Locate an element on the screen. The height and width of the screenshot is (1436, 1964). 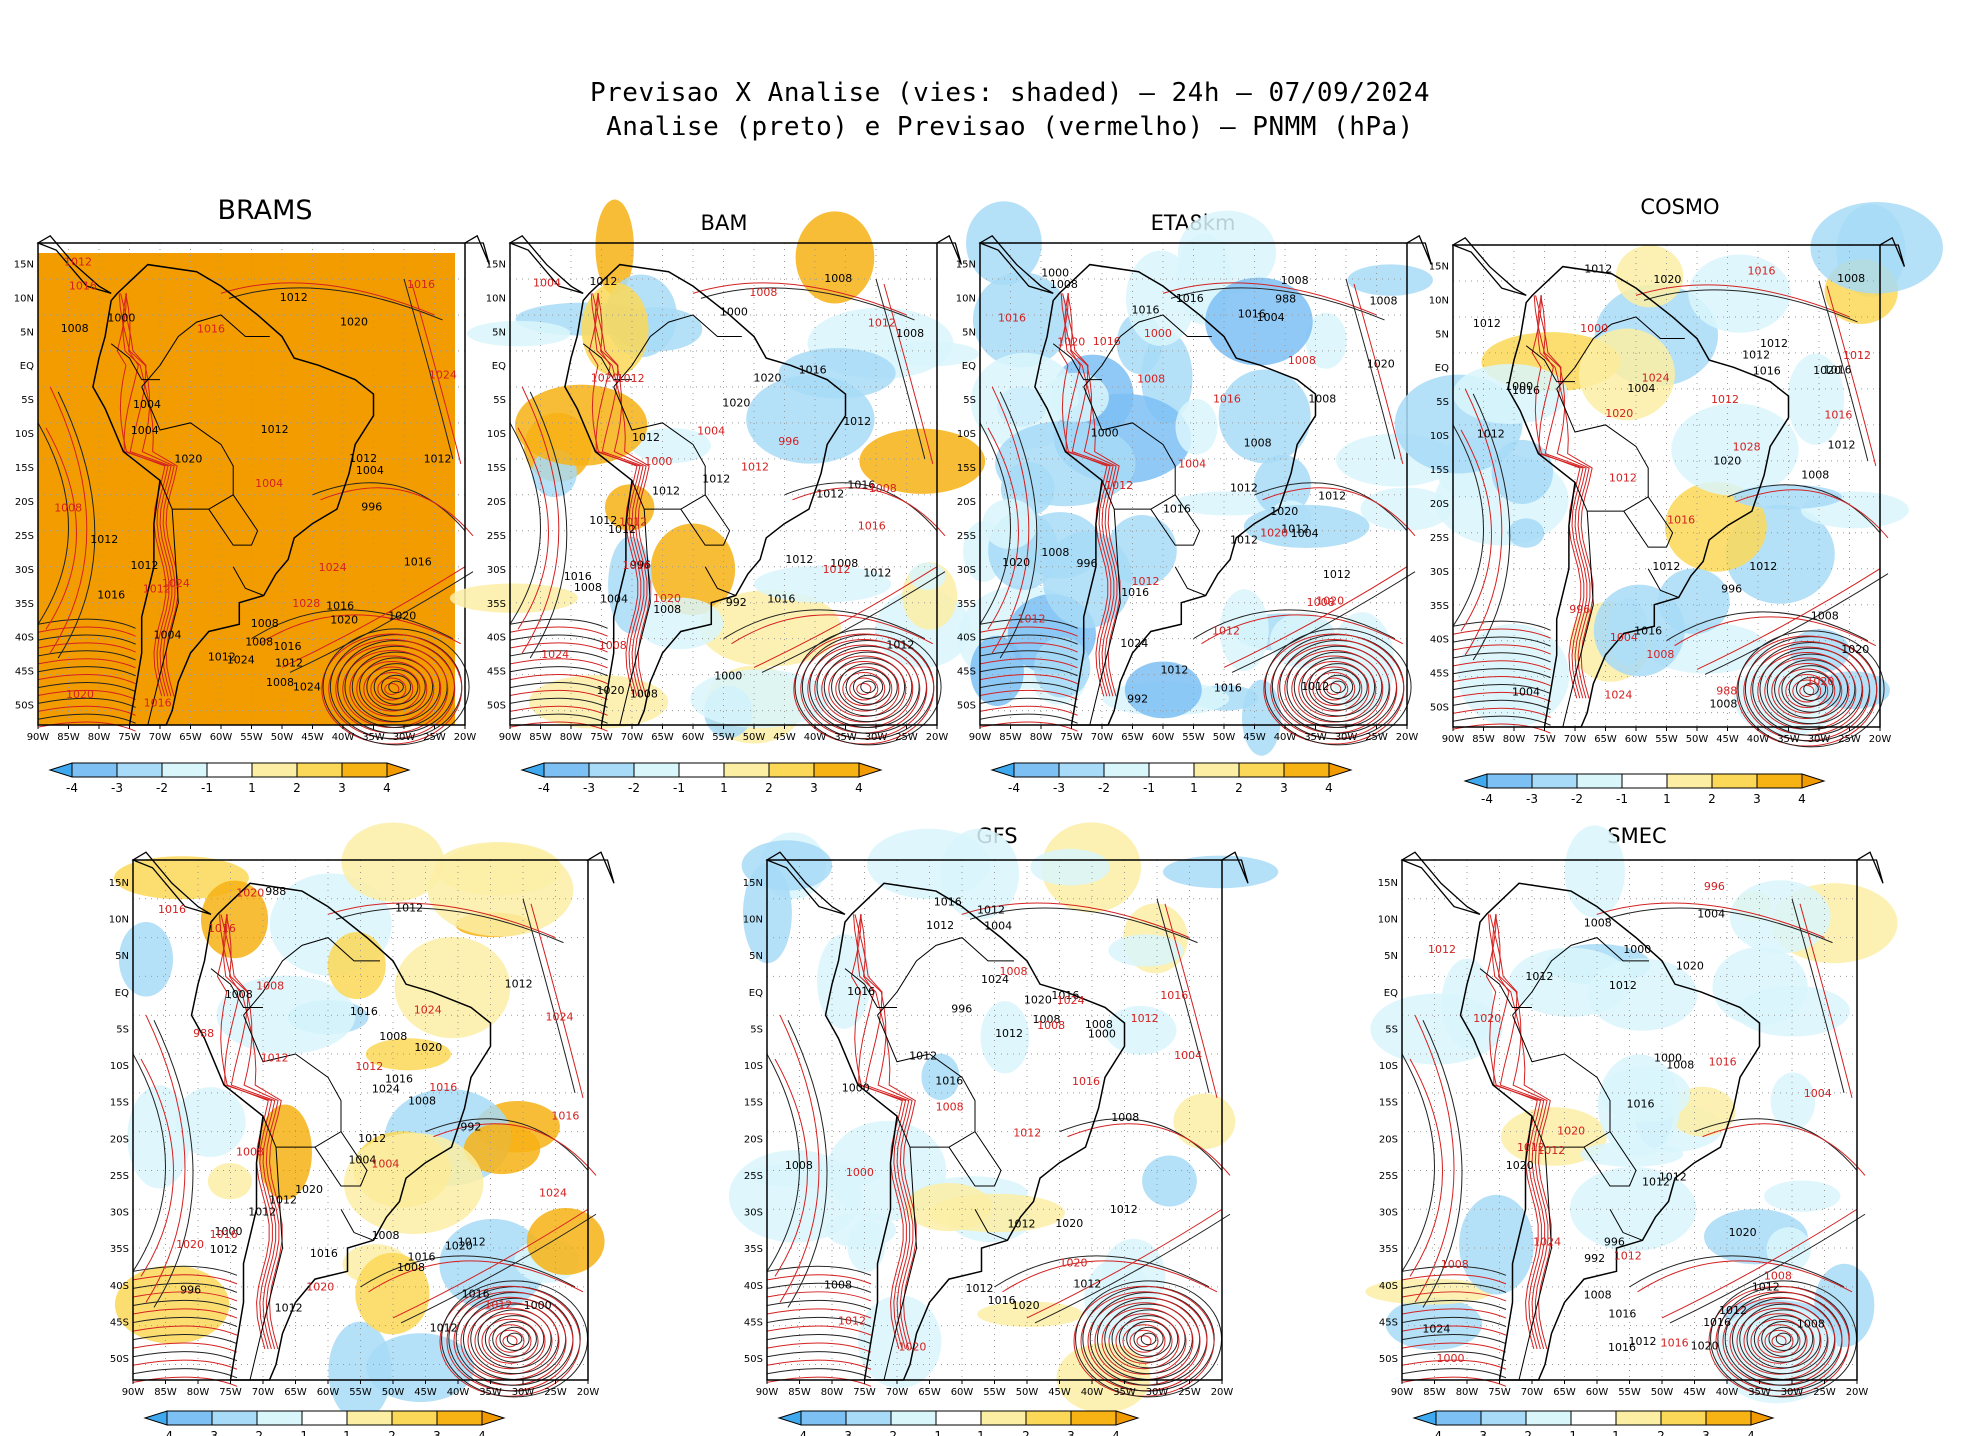
lon-tick-label: 60W is located at coordinates (1636, 739).